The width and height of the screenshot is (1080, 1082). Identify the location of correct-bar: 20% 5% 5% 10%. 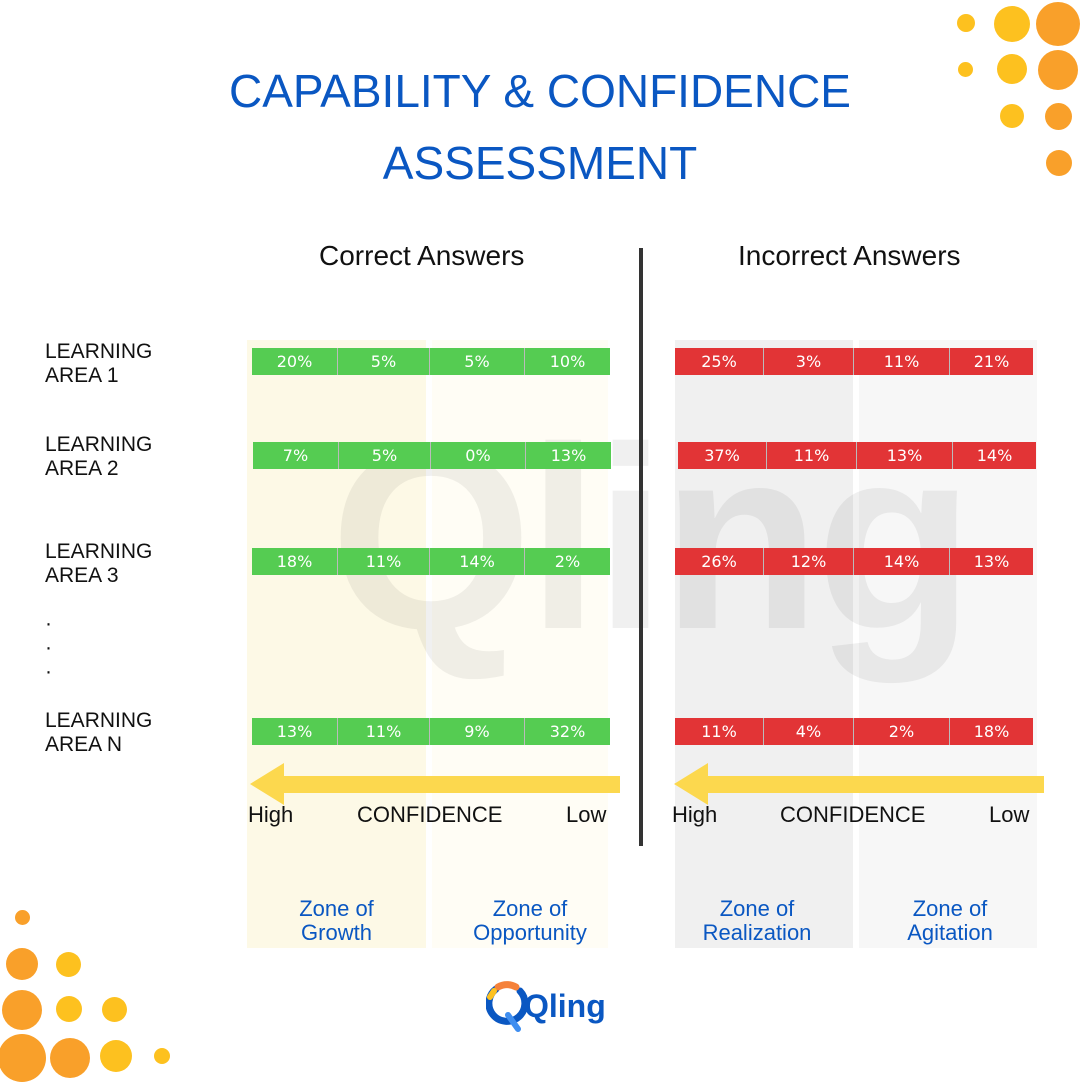
(431, 361).